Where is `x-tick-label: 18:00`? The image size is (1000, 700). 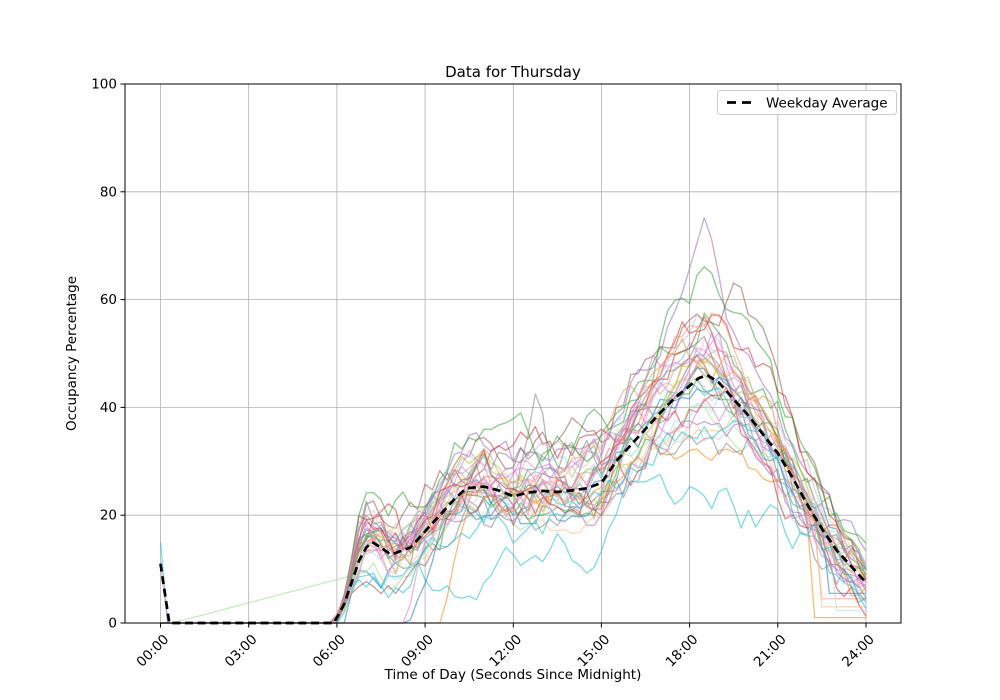 x-tick-label: 18:00 is located at coordinates (682, 651).